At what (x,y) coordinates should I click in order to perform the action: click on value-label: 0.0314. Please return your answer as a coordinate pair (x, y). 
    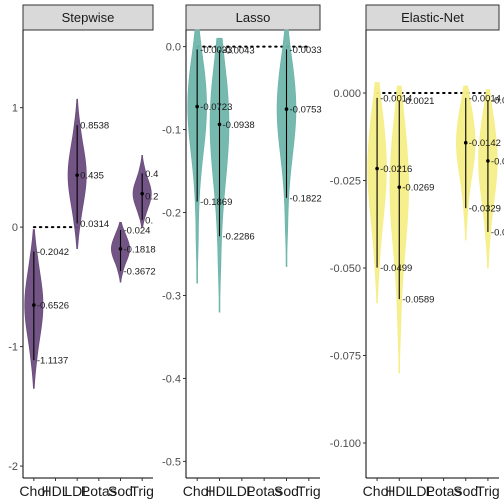
    Looking at the image, I should click on (94, 224).